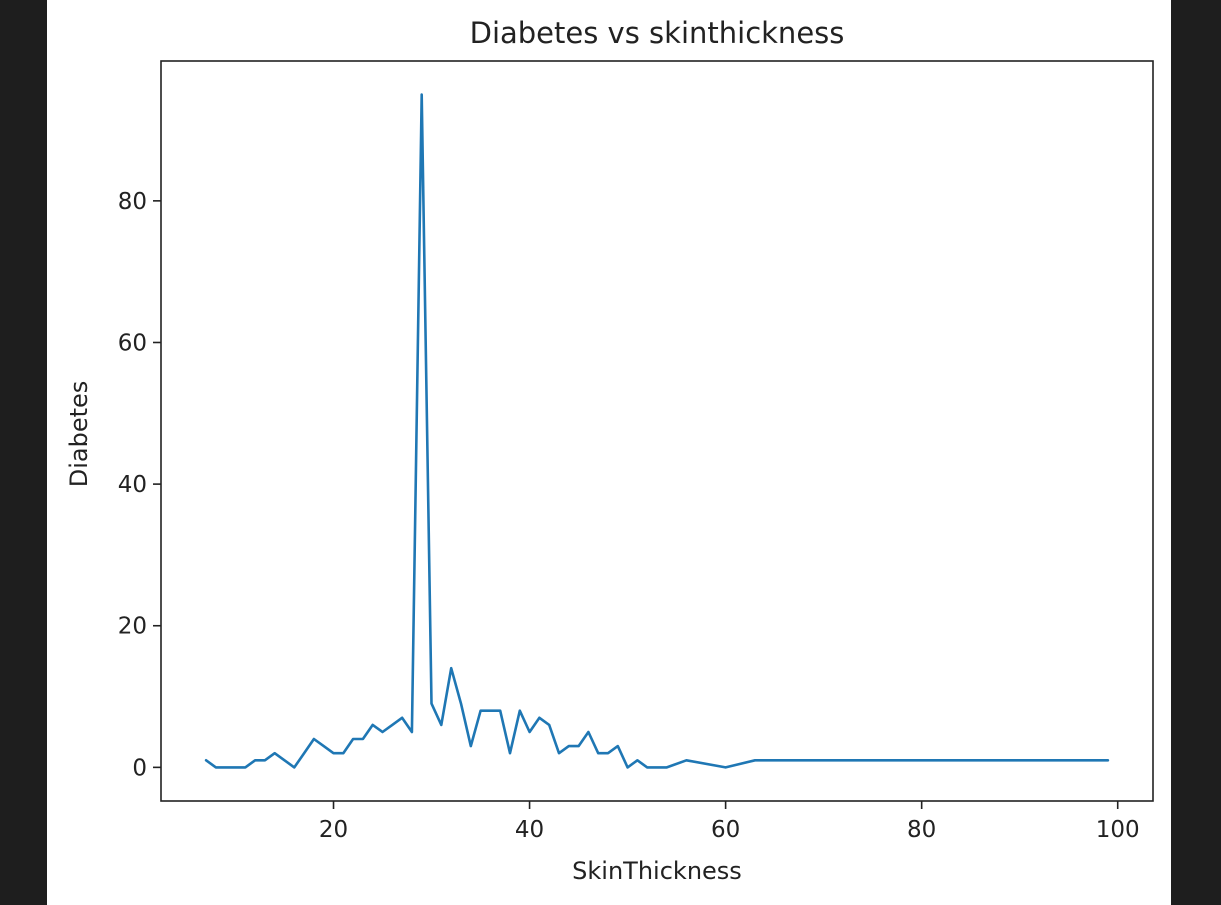  Describe the element at coordinates (529, 830) in the screenshot. I see `x-tick-label: 40` at that location.